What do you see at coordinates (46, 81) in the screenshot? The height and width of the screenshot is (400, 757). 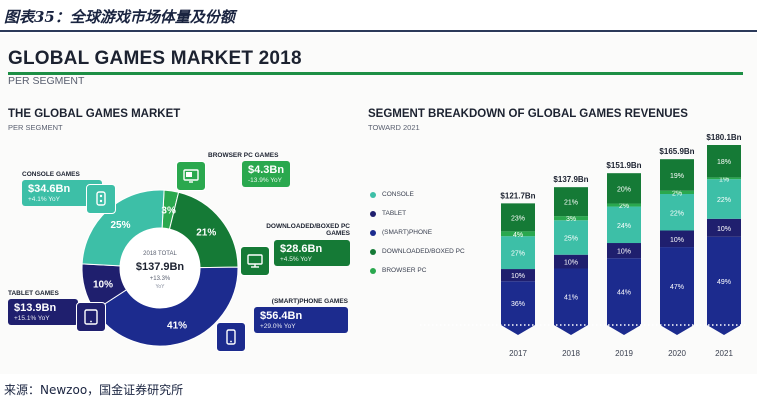 I see `main-subtitle: PER SEGMENT` at bounding box center [46, 81].